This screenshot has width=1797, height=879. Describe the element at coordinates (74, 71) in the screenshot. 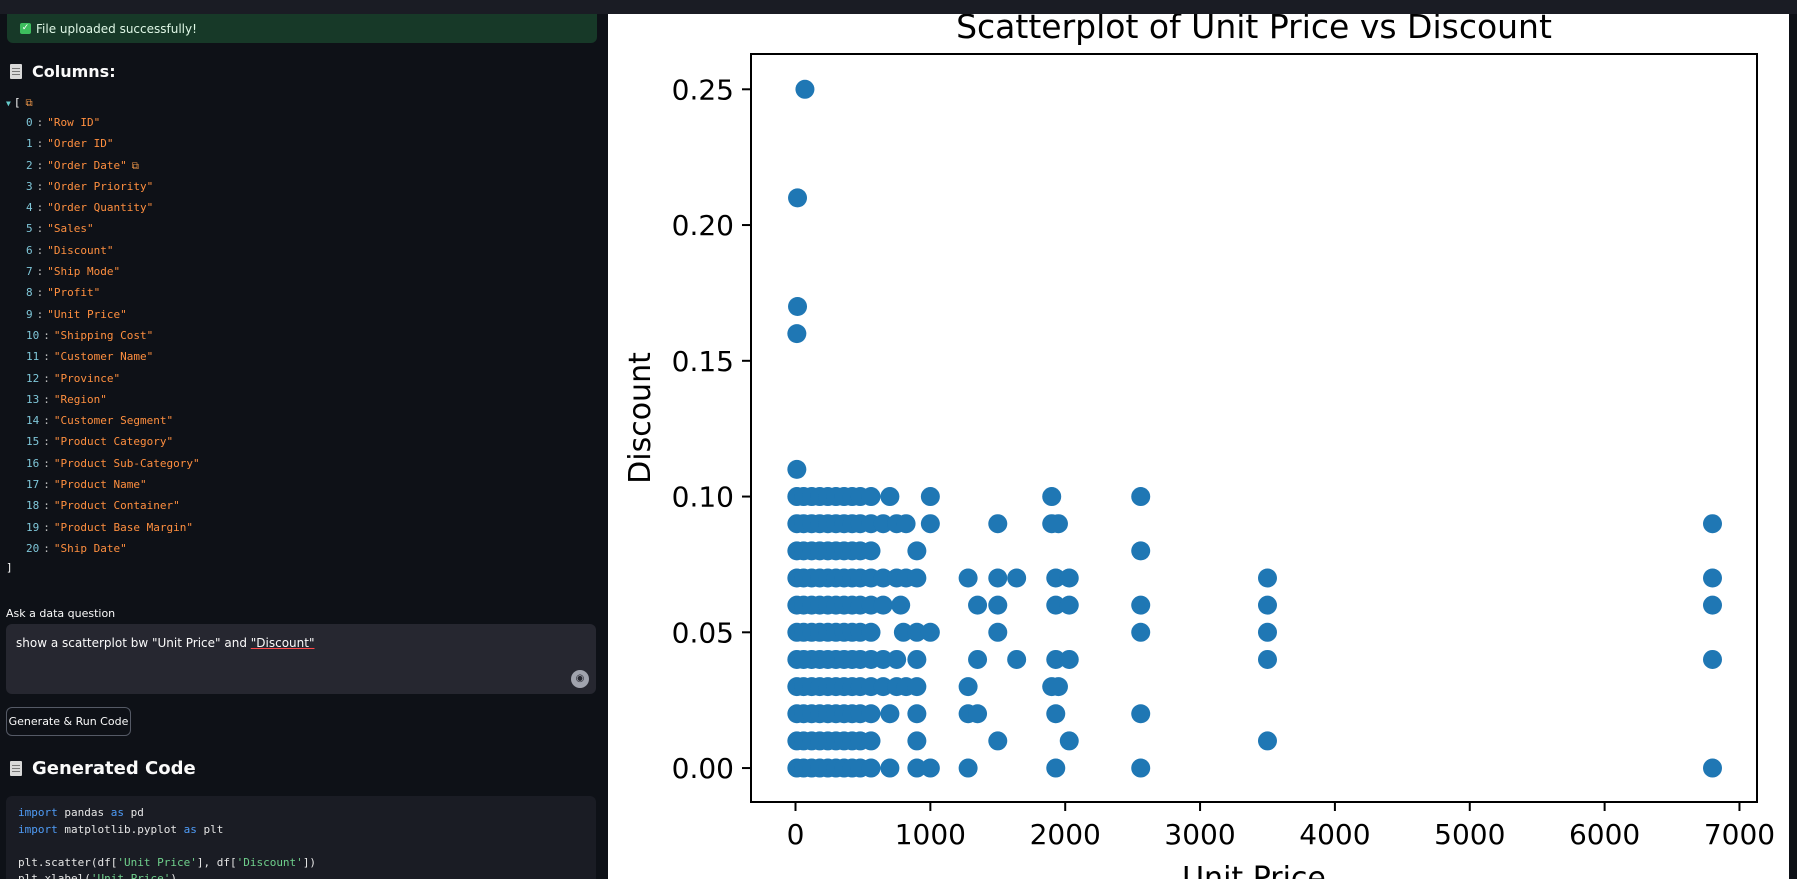

I see `columns-title: Columns:` at that location.